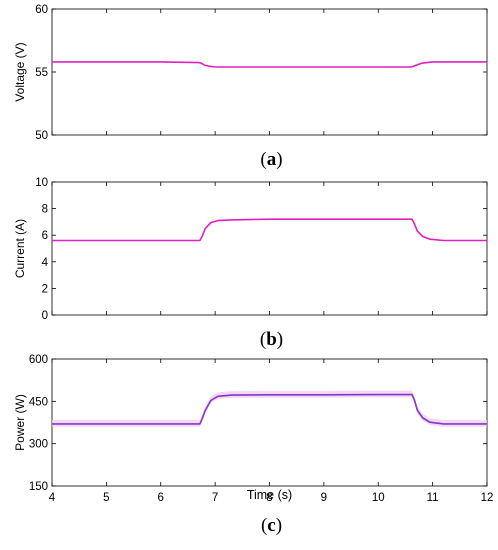 This screenshot has height=550, width=498. I want to click on x-axis-label: Time (s), so click(269, 495).